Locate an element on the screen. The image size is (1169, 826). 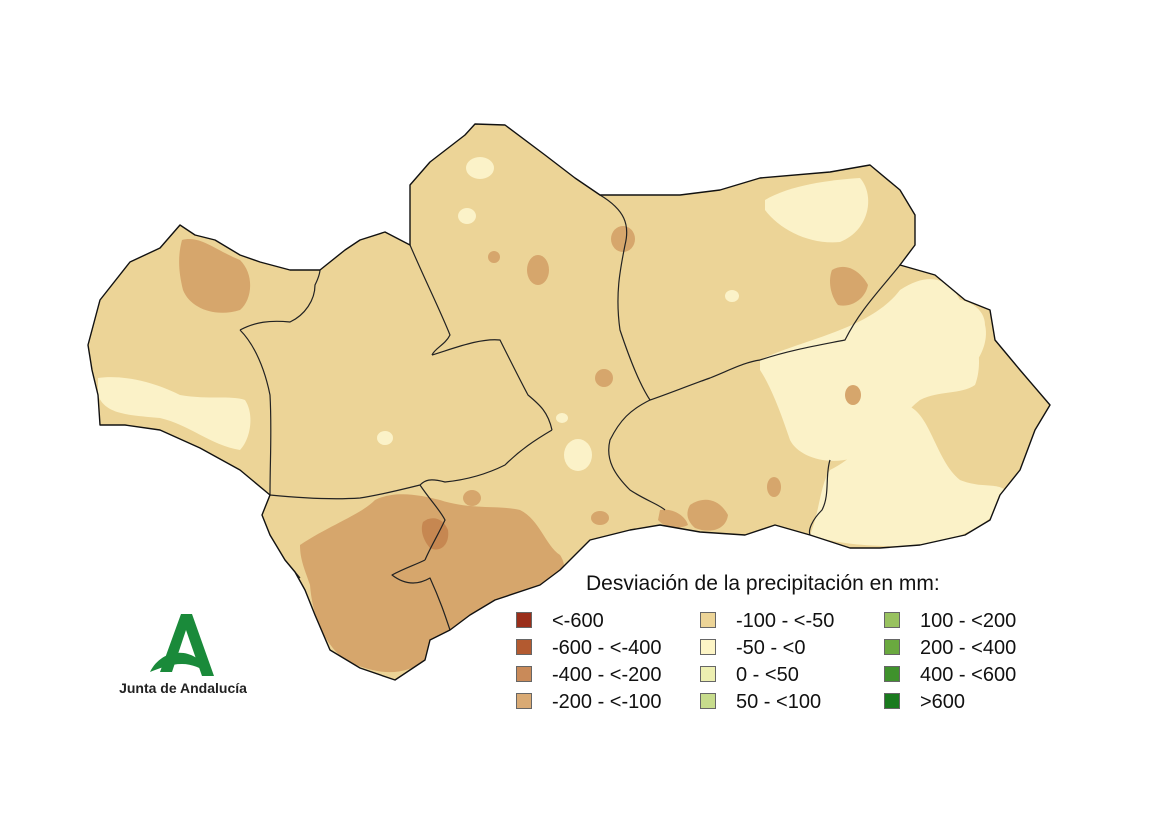
logo-text: Junta de Andalucía is located at coordinates (183, 688).